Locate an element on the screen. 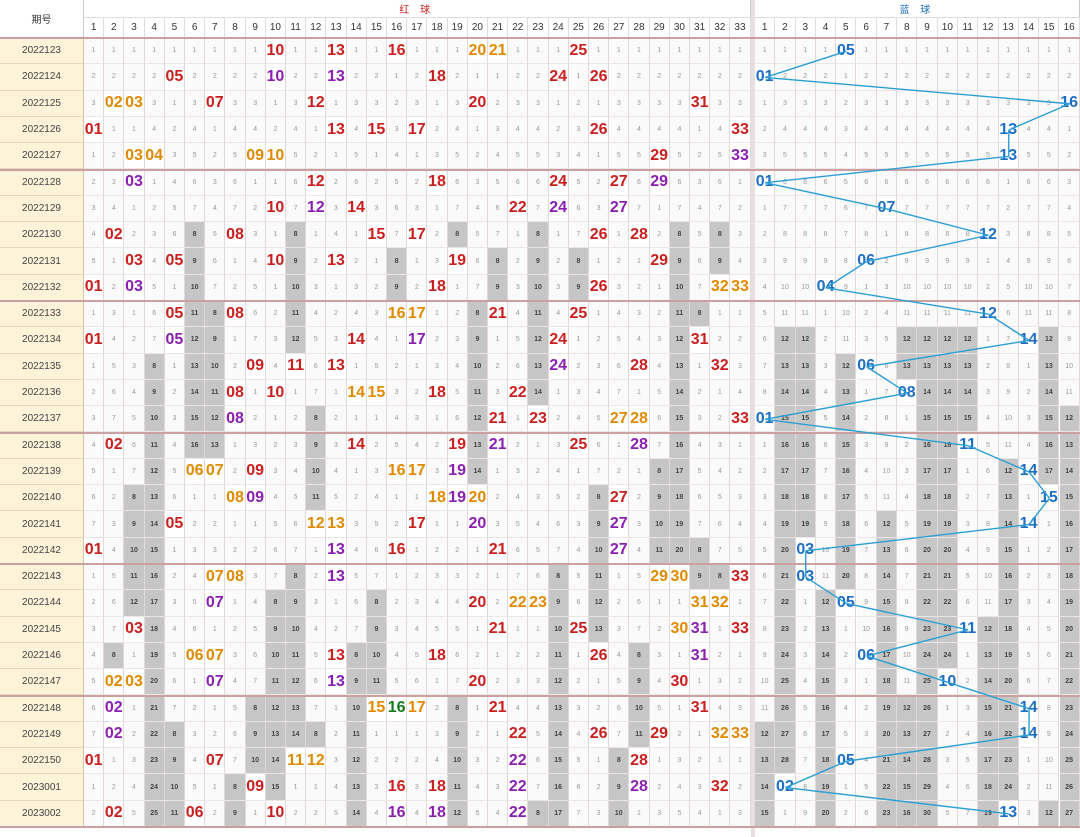 The width and height of the screenshot is (1080, 837). blue-omission-cell: 3 is located at coordinates (866, 445).